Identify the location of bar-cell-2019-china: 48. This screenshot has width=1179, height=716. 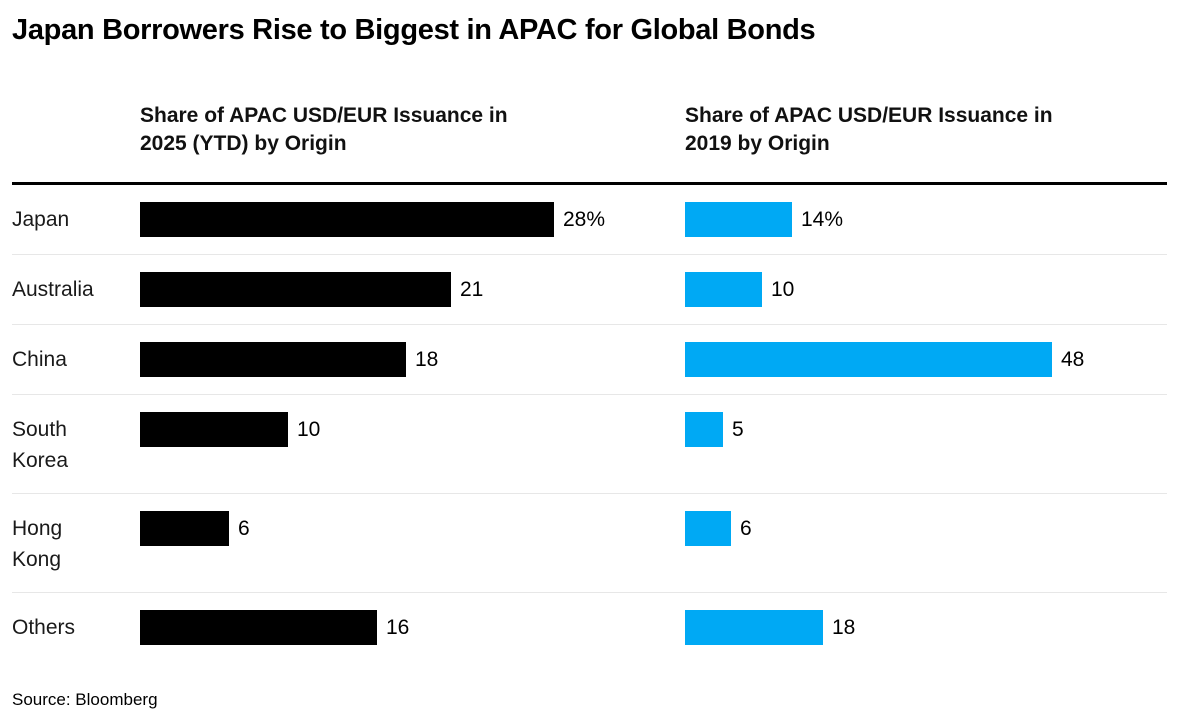
(926, 359).